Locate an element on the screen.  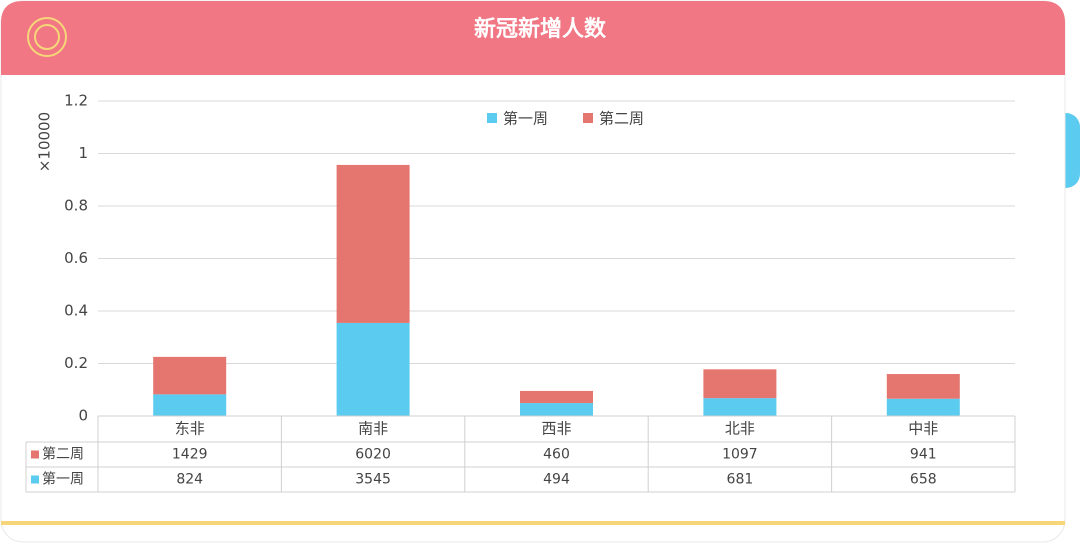
table-value: 494 is located at coordinates (556, 480).